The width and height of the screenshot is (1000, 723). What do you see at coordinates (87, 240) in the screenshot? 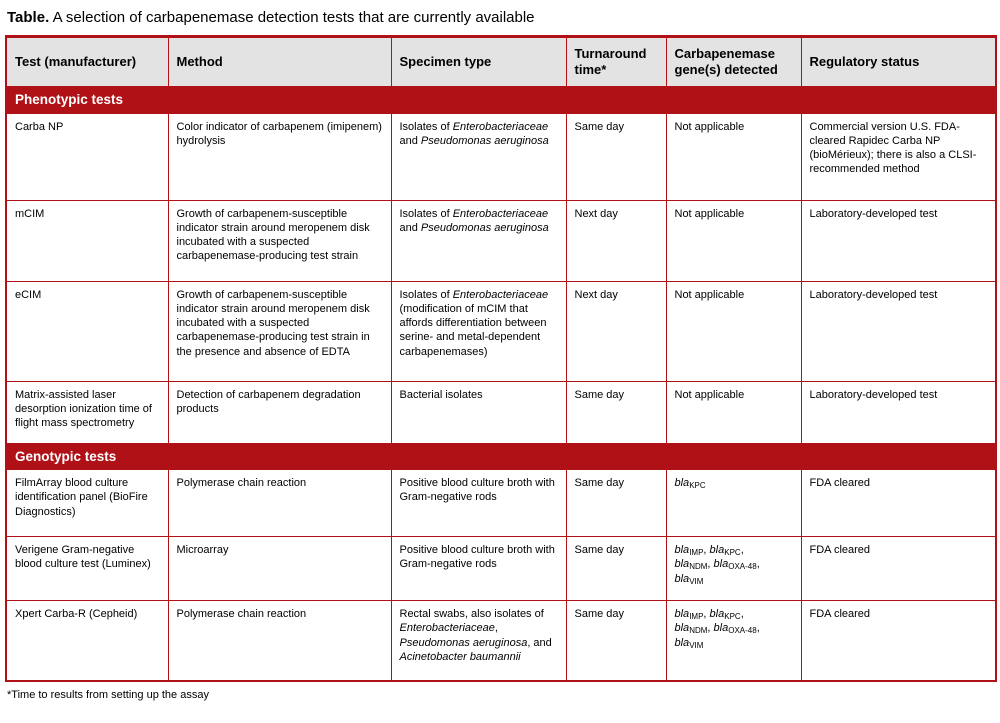
I see `cell-test: mCIM` at bounding box center [87, 240].